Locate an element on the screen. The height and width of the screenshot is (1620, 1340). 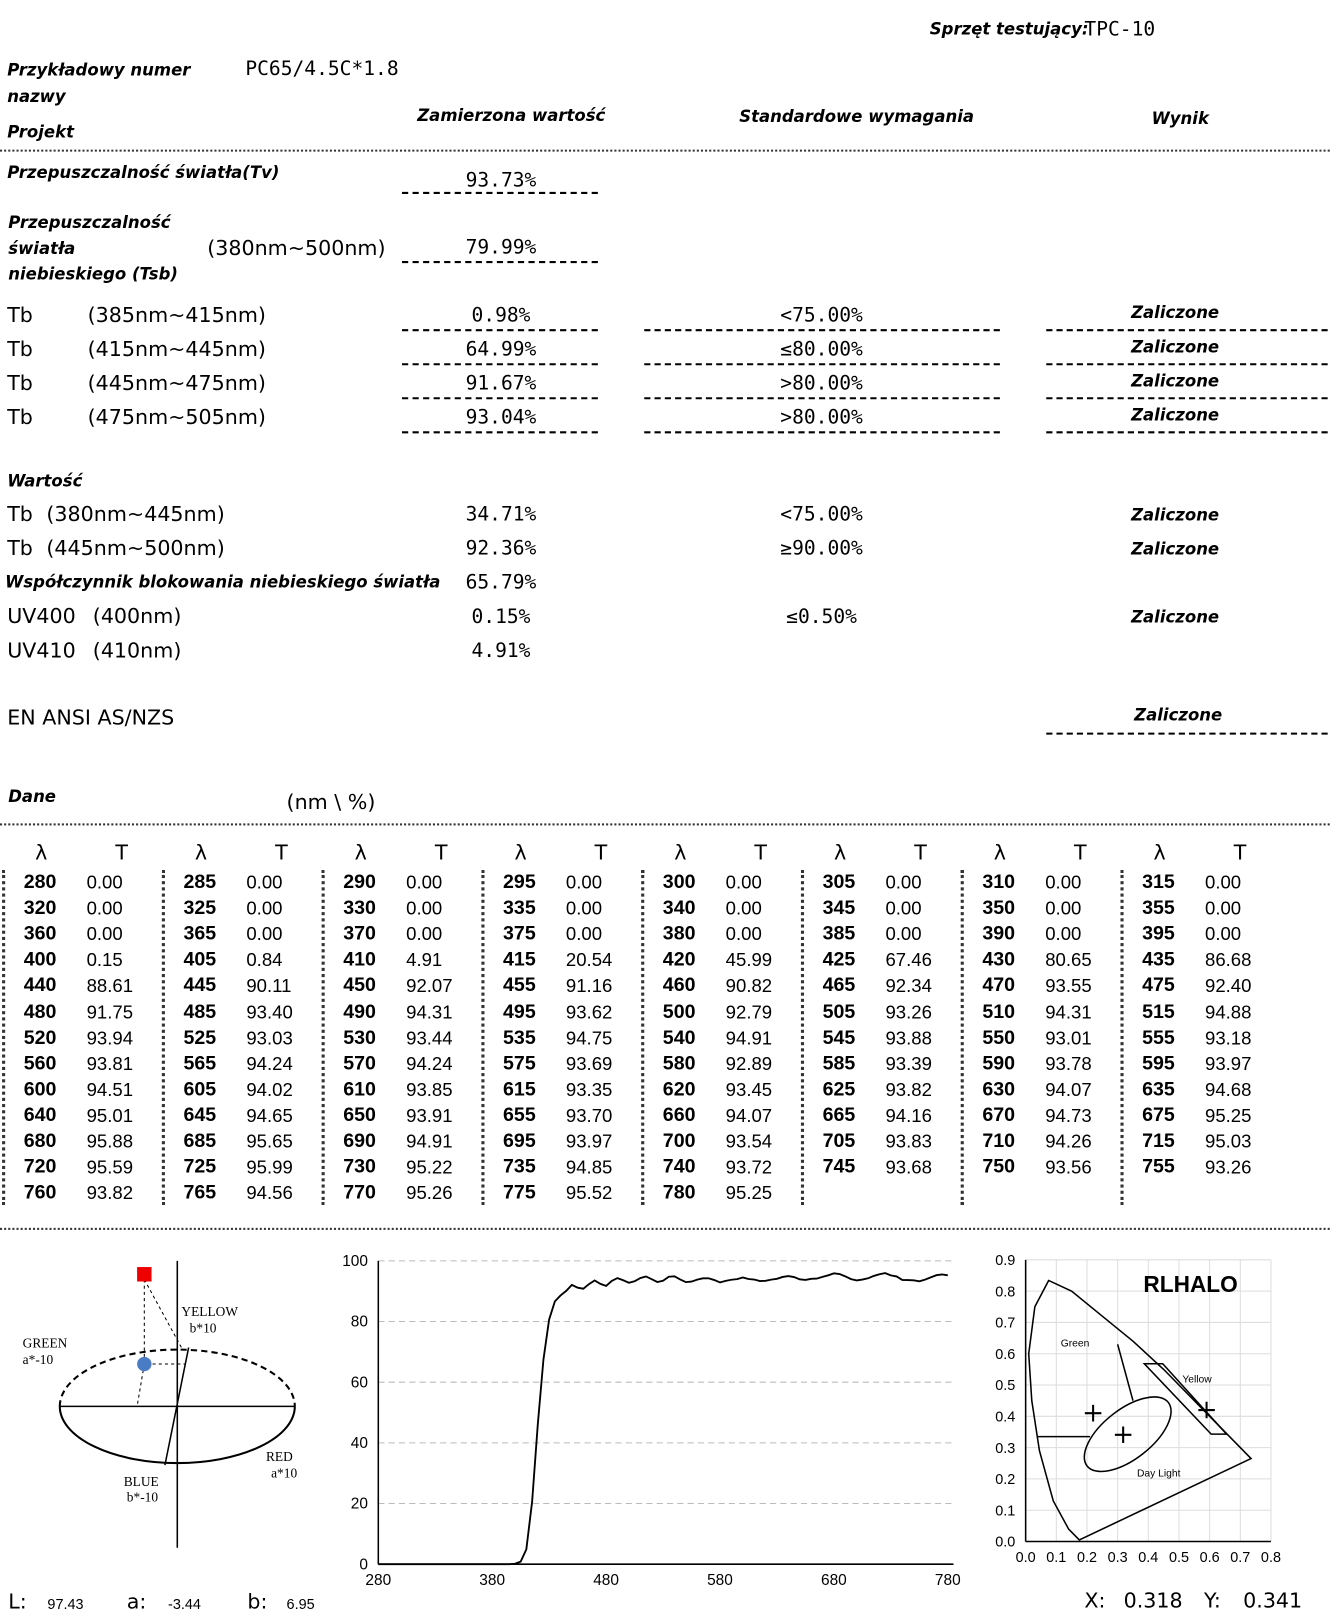
wavelength: 500 is located at coordinates (679, 1011).